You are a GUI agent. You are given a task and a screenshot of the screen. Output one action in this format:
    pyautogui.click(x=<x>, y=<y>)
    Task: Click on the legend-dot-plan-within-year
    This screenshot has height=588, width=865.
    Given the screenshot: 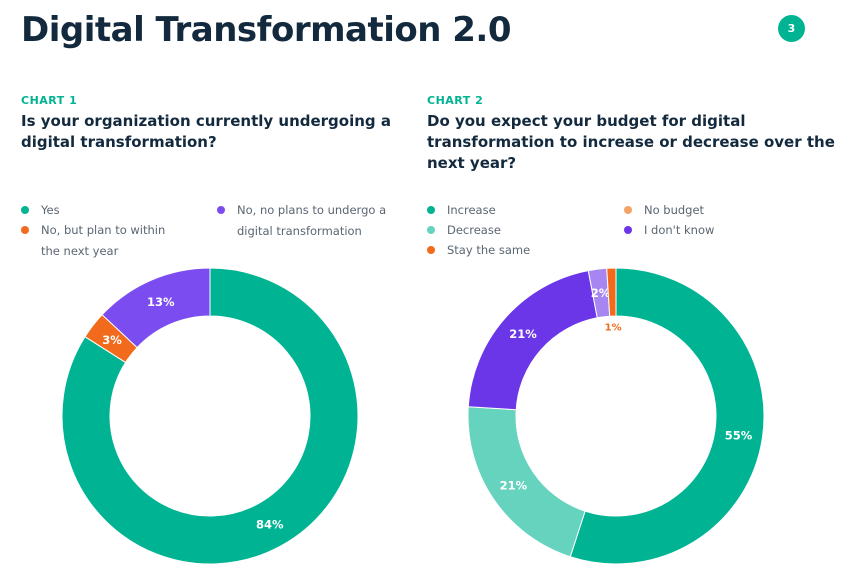 What is the action you would take?
    pyautogui.click(x=25, y=230)
    